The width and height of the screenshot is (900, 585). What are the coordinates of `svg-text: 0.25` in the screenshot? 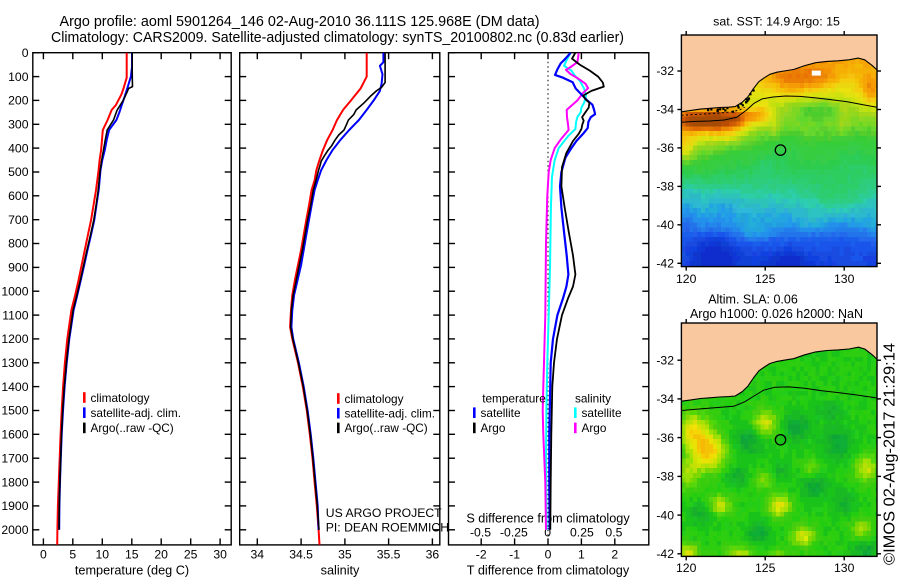 It's located at (582, 533).